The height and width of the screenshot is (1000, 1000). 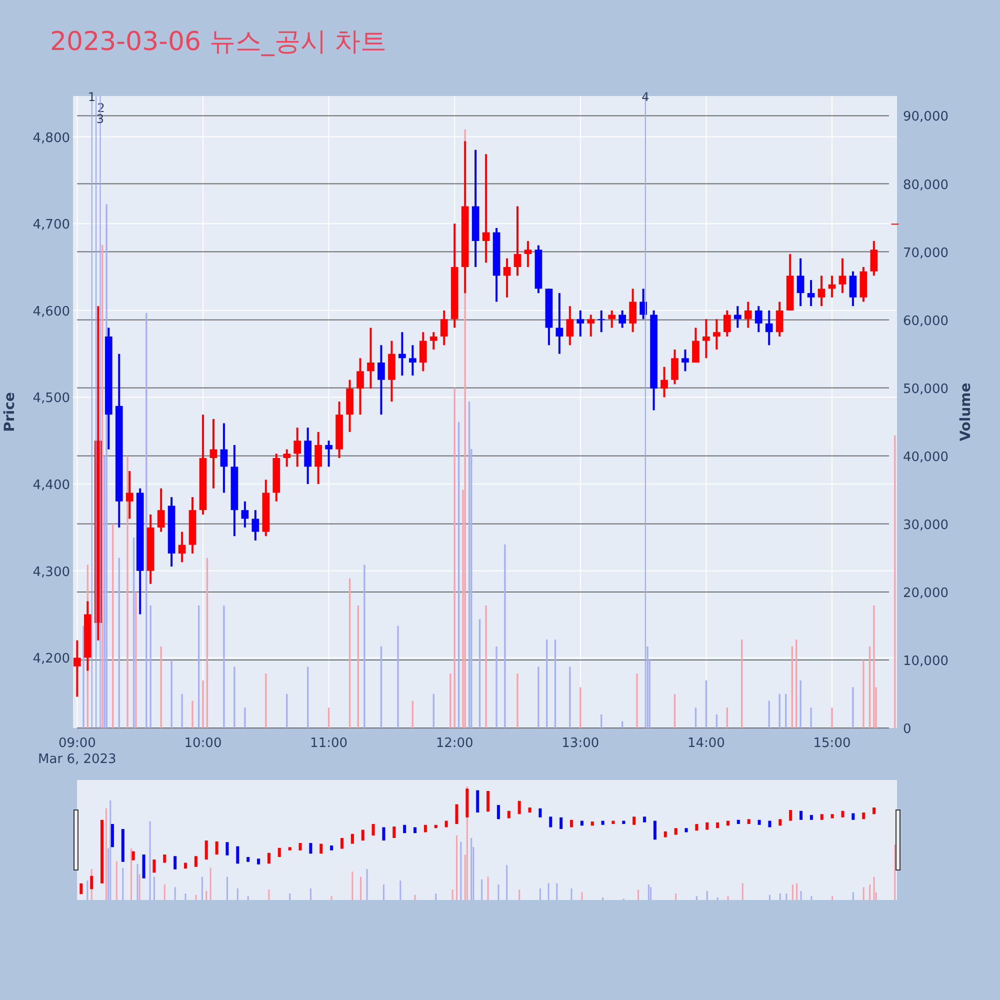 What do you see at coordinates (706, 743) in the screenshot?
I see `x-tick-label: 14:00` at bounding box center [706, 743].